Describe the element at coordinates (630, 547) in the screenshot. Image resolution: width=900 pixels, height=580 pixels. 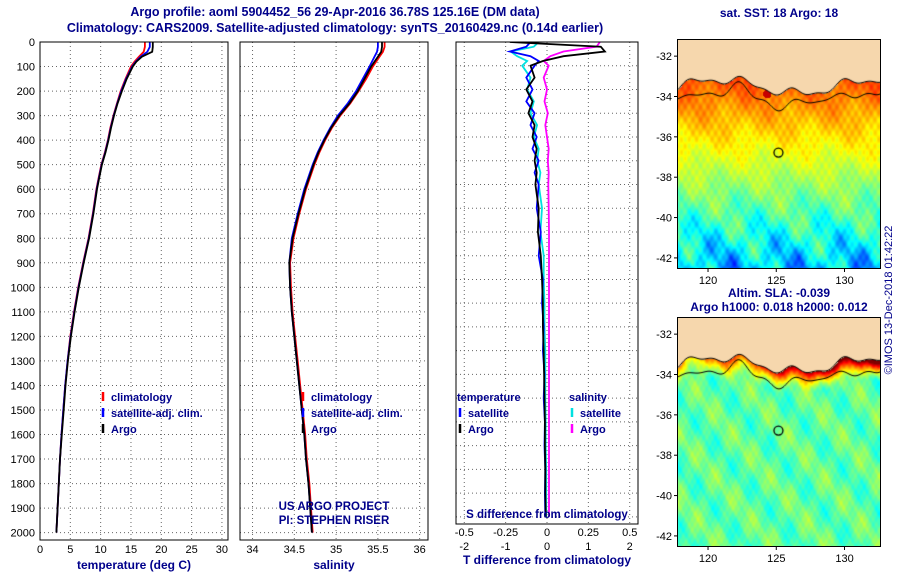
I see `t-diff-tick-label: 2` at that location.